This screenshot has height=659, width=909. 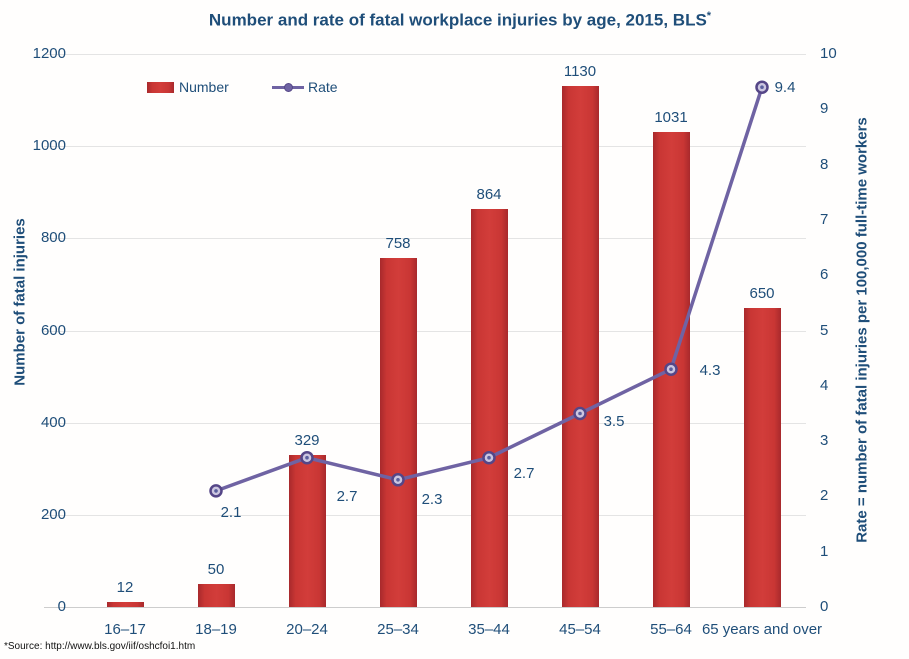 I want to click on left-axis-tick-label: 0, so click(x=61, y=606).